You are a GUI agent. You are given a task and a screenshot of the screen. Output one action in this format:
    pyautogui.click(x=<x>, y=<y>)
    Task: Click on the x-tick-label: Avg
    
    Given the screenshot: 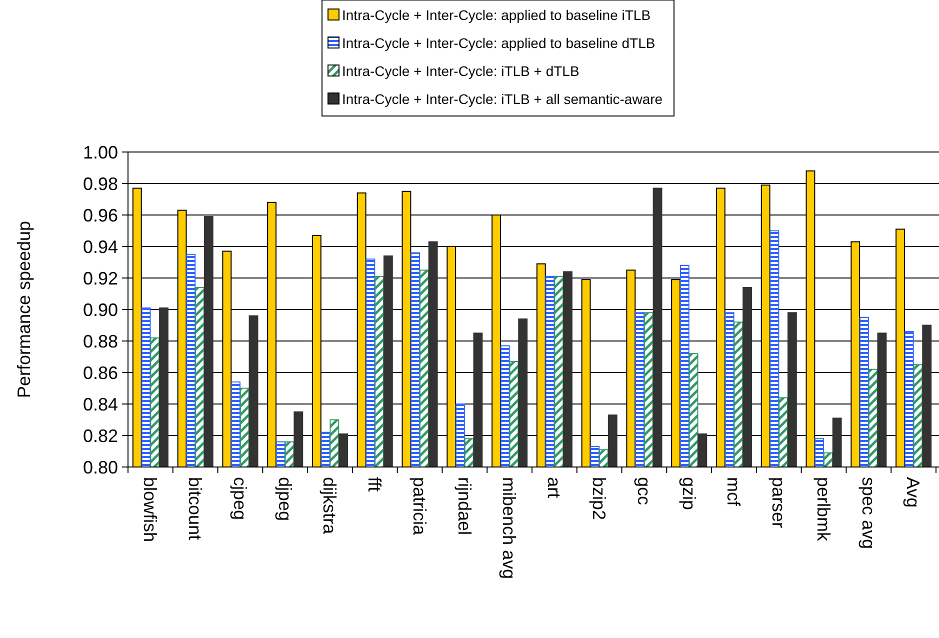 What is the action you would take?
    pyautogui.click(x=913, y=492)
    